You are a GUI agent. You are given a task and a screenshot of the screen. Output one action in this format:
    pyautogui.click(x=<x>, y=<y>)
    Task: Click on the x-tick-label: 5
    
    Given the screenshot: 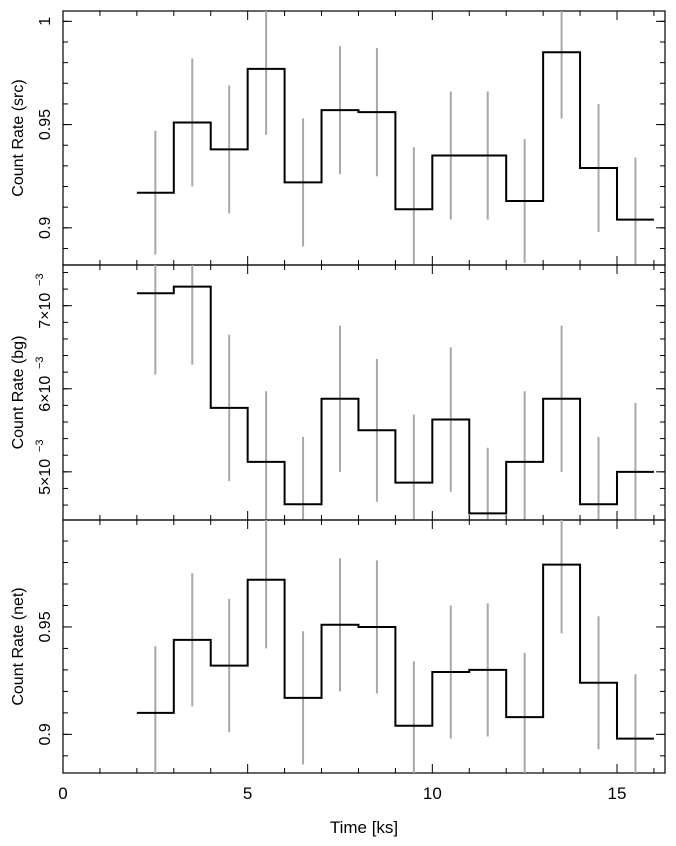 What is the action you would take?
    pyautogui.click(x=247, y=793)
    